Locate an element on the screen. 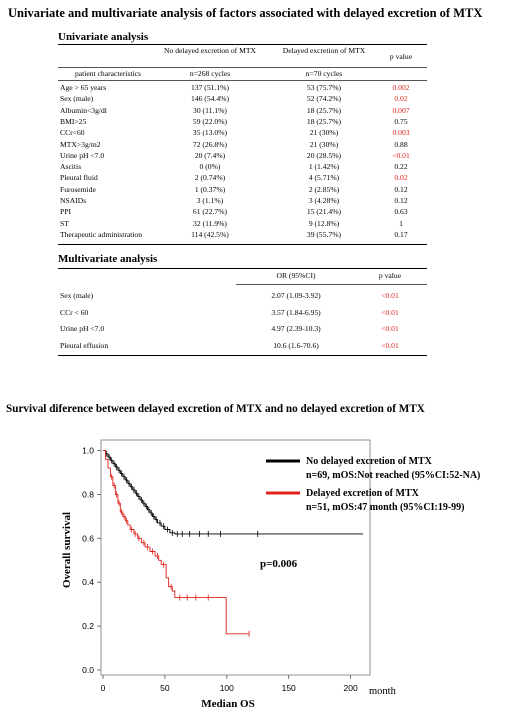 The height and width of the screenshot is (713, 520). uni-row-p-value: <0.01 is located at coordinates (401, 155).